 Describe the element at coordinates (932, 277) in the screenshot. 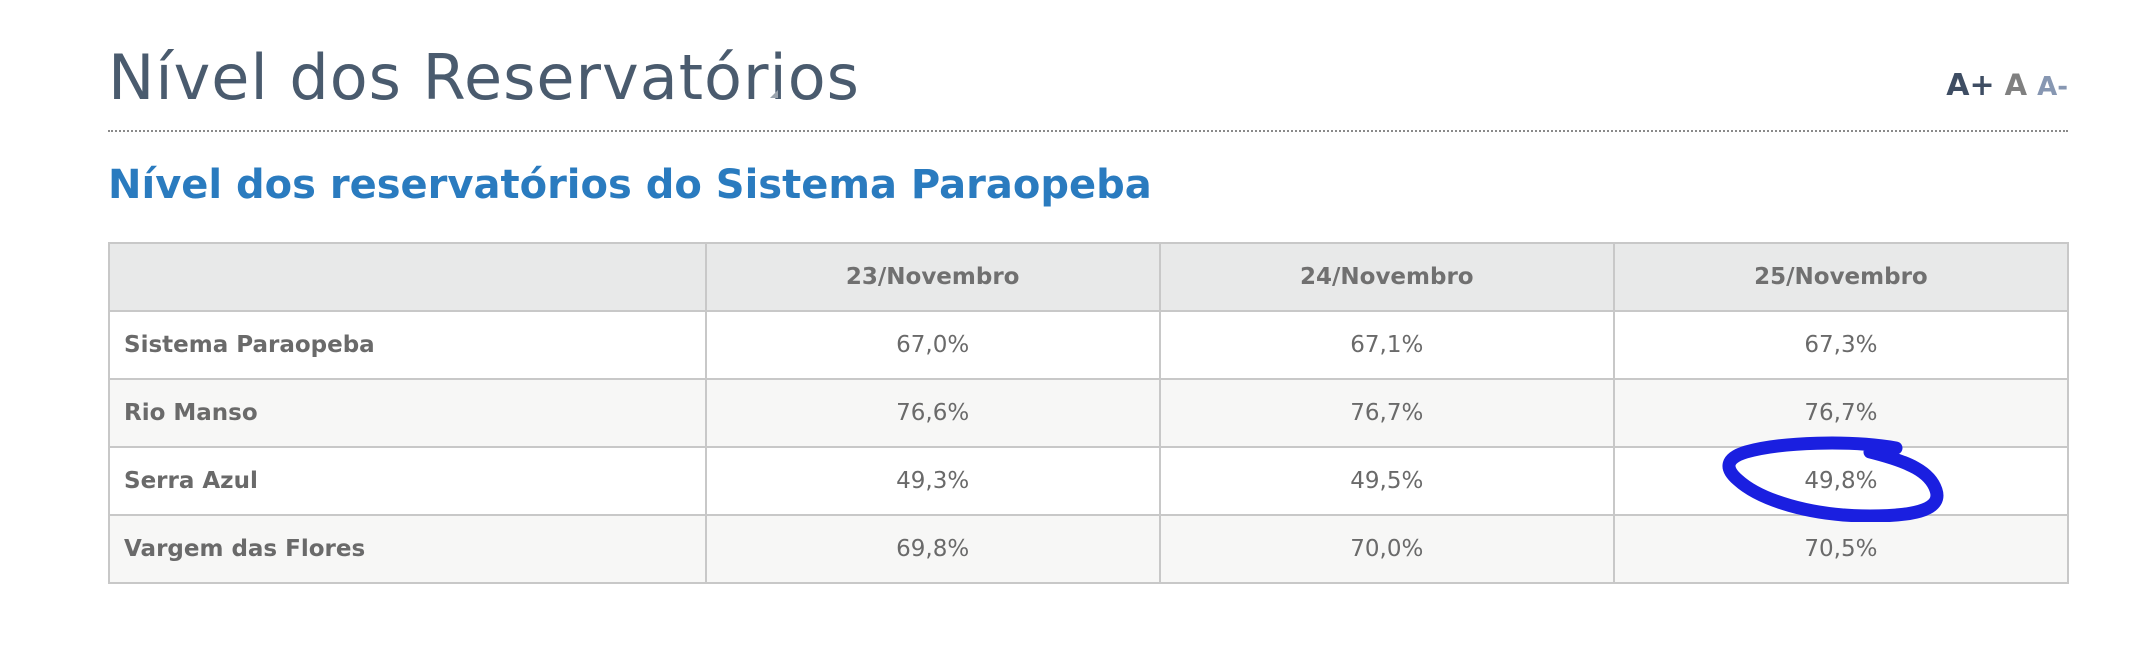

I see `table-header-date: 23/Novembro` at that location.